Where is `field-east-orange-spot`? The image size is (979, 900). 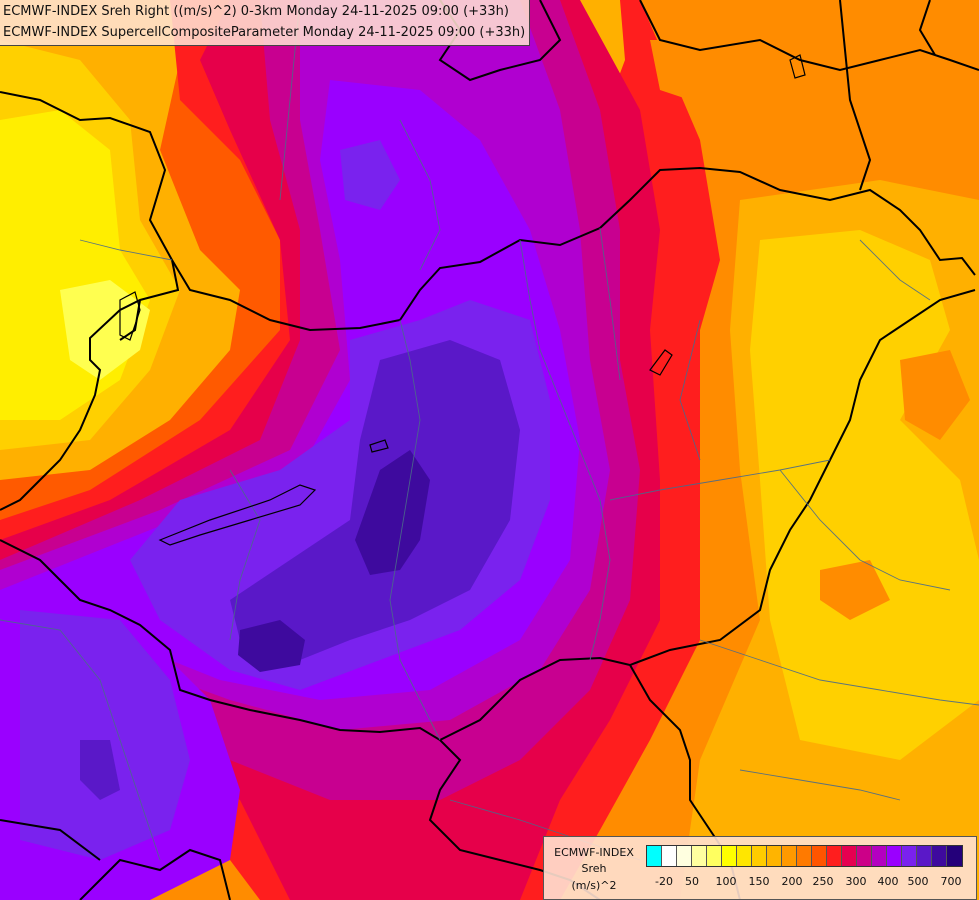
field-east-orange-spot is located at coordinates (935, 395).